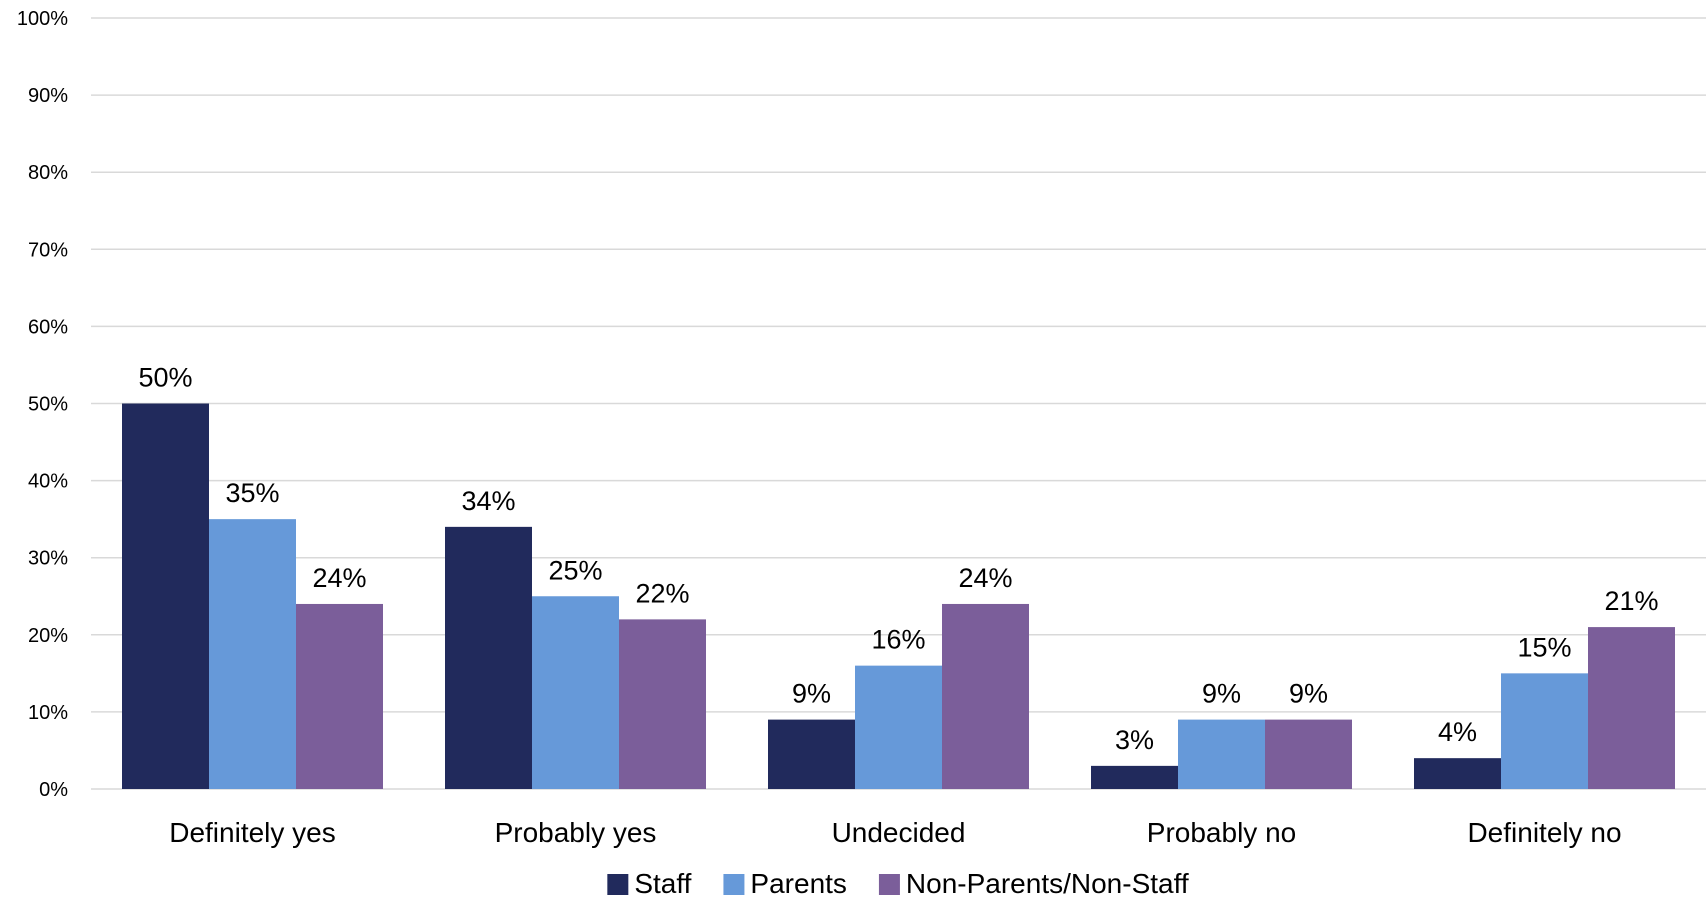  Describe the element at coordinates (48, 636) in the screenshot. I see `y-tick-label: 20%` at that location.